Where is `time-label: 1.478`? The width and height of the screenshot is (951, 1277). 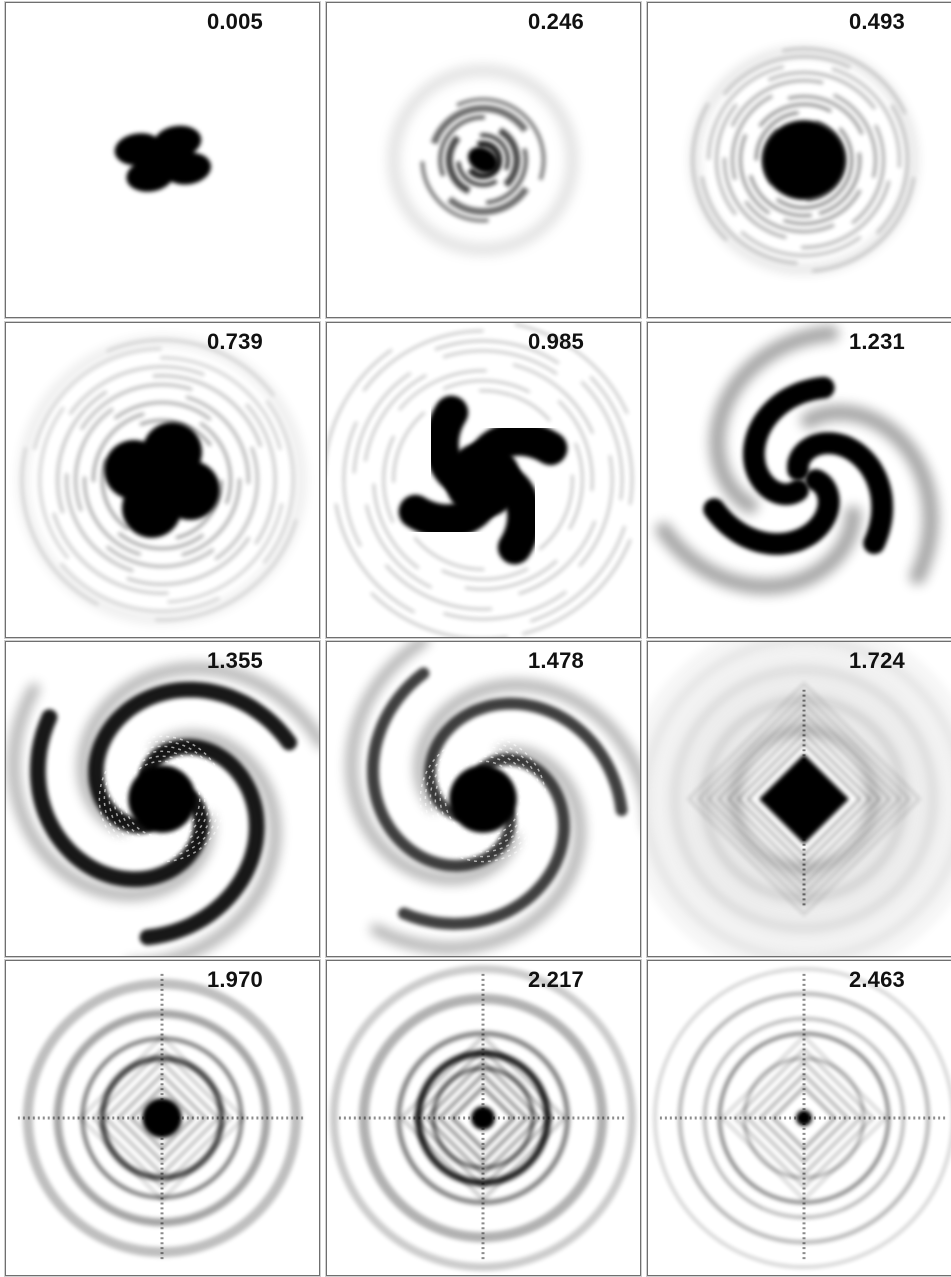
time-label: 1.478 is located at coordinates (555, 660).